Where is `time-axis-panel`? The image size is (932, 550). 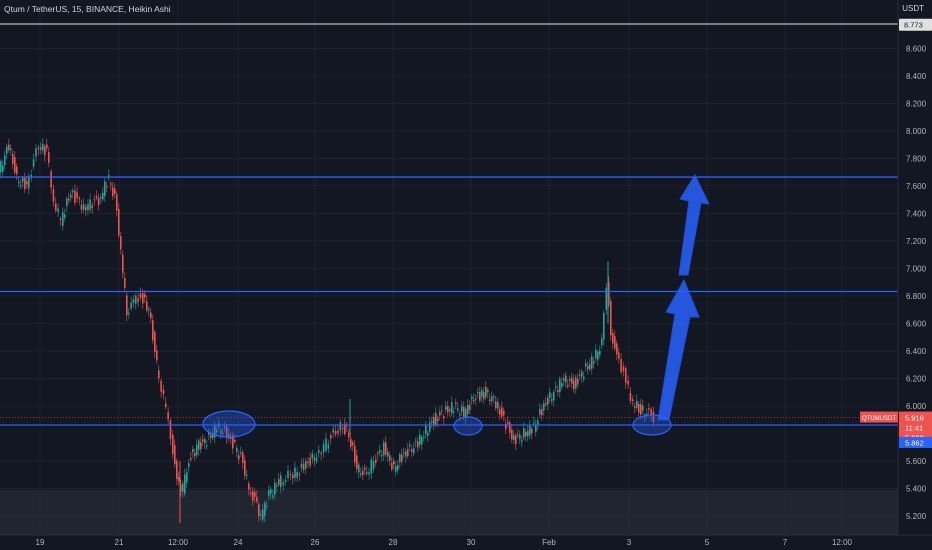
time-axis-panel is located at coordinates (466, 542).